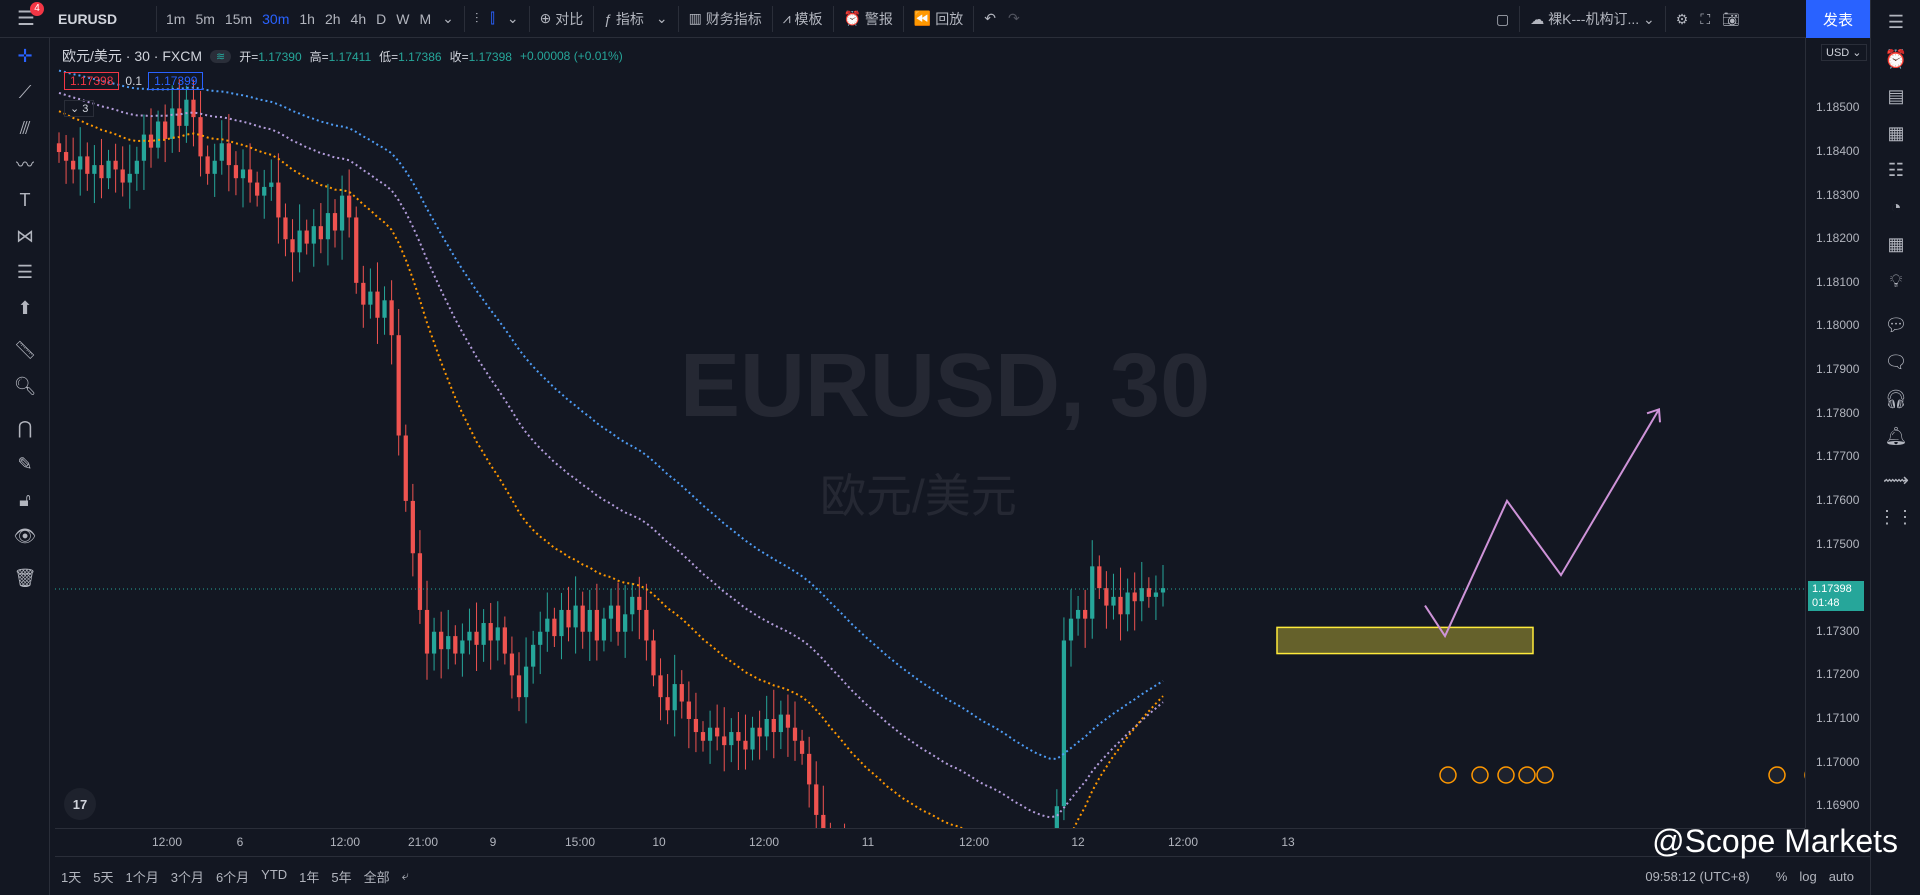 The width and height of the screenshot is (1920, 895). Describe the element at coordinates (624, 19) in the screenshot. I see `indicators-button: ƒ 指标` at that location.